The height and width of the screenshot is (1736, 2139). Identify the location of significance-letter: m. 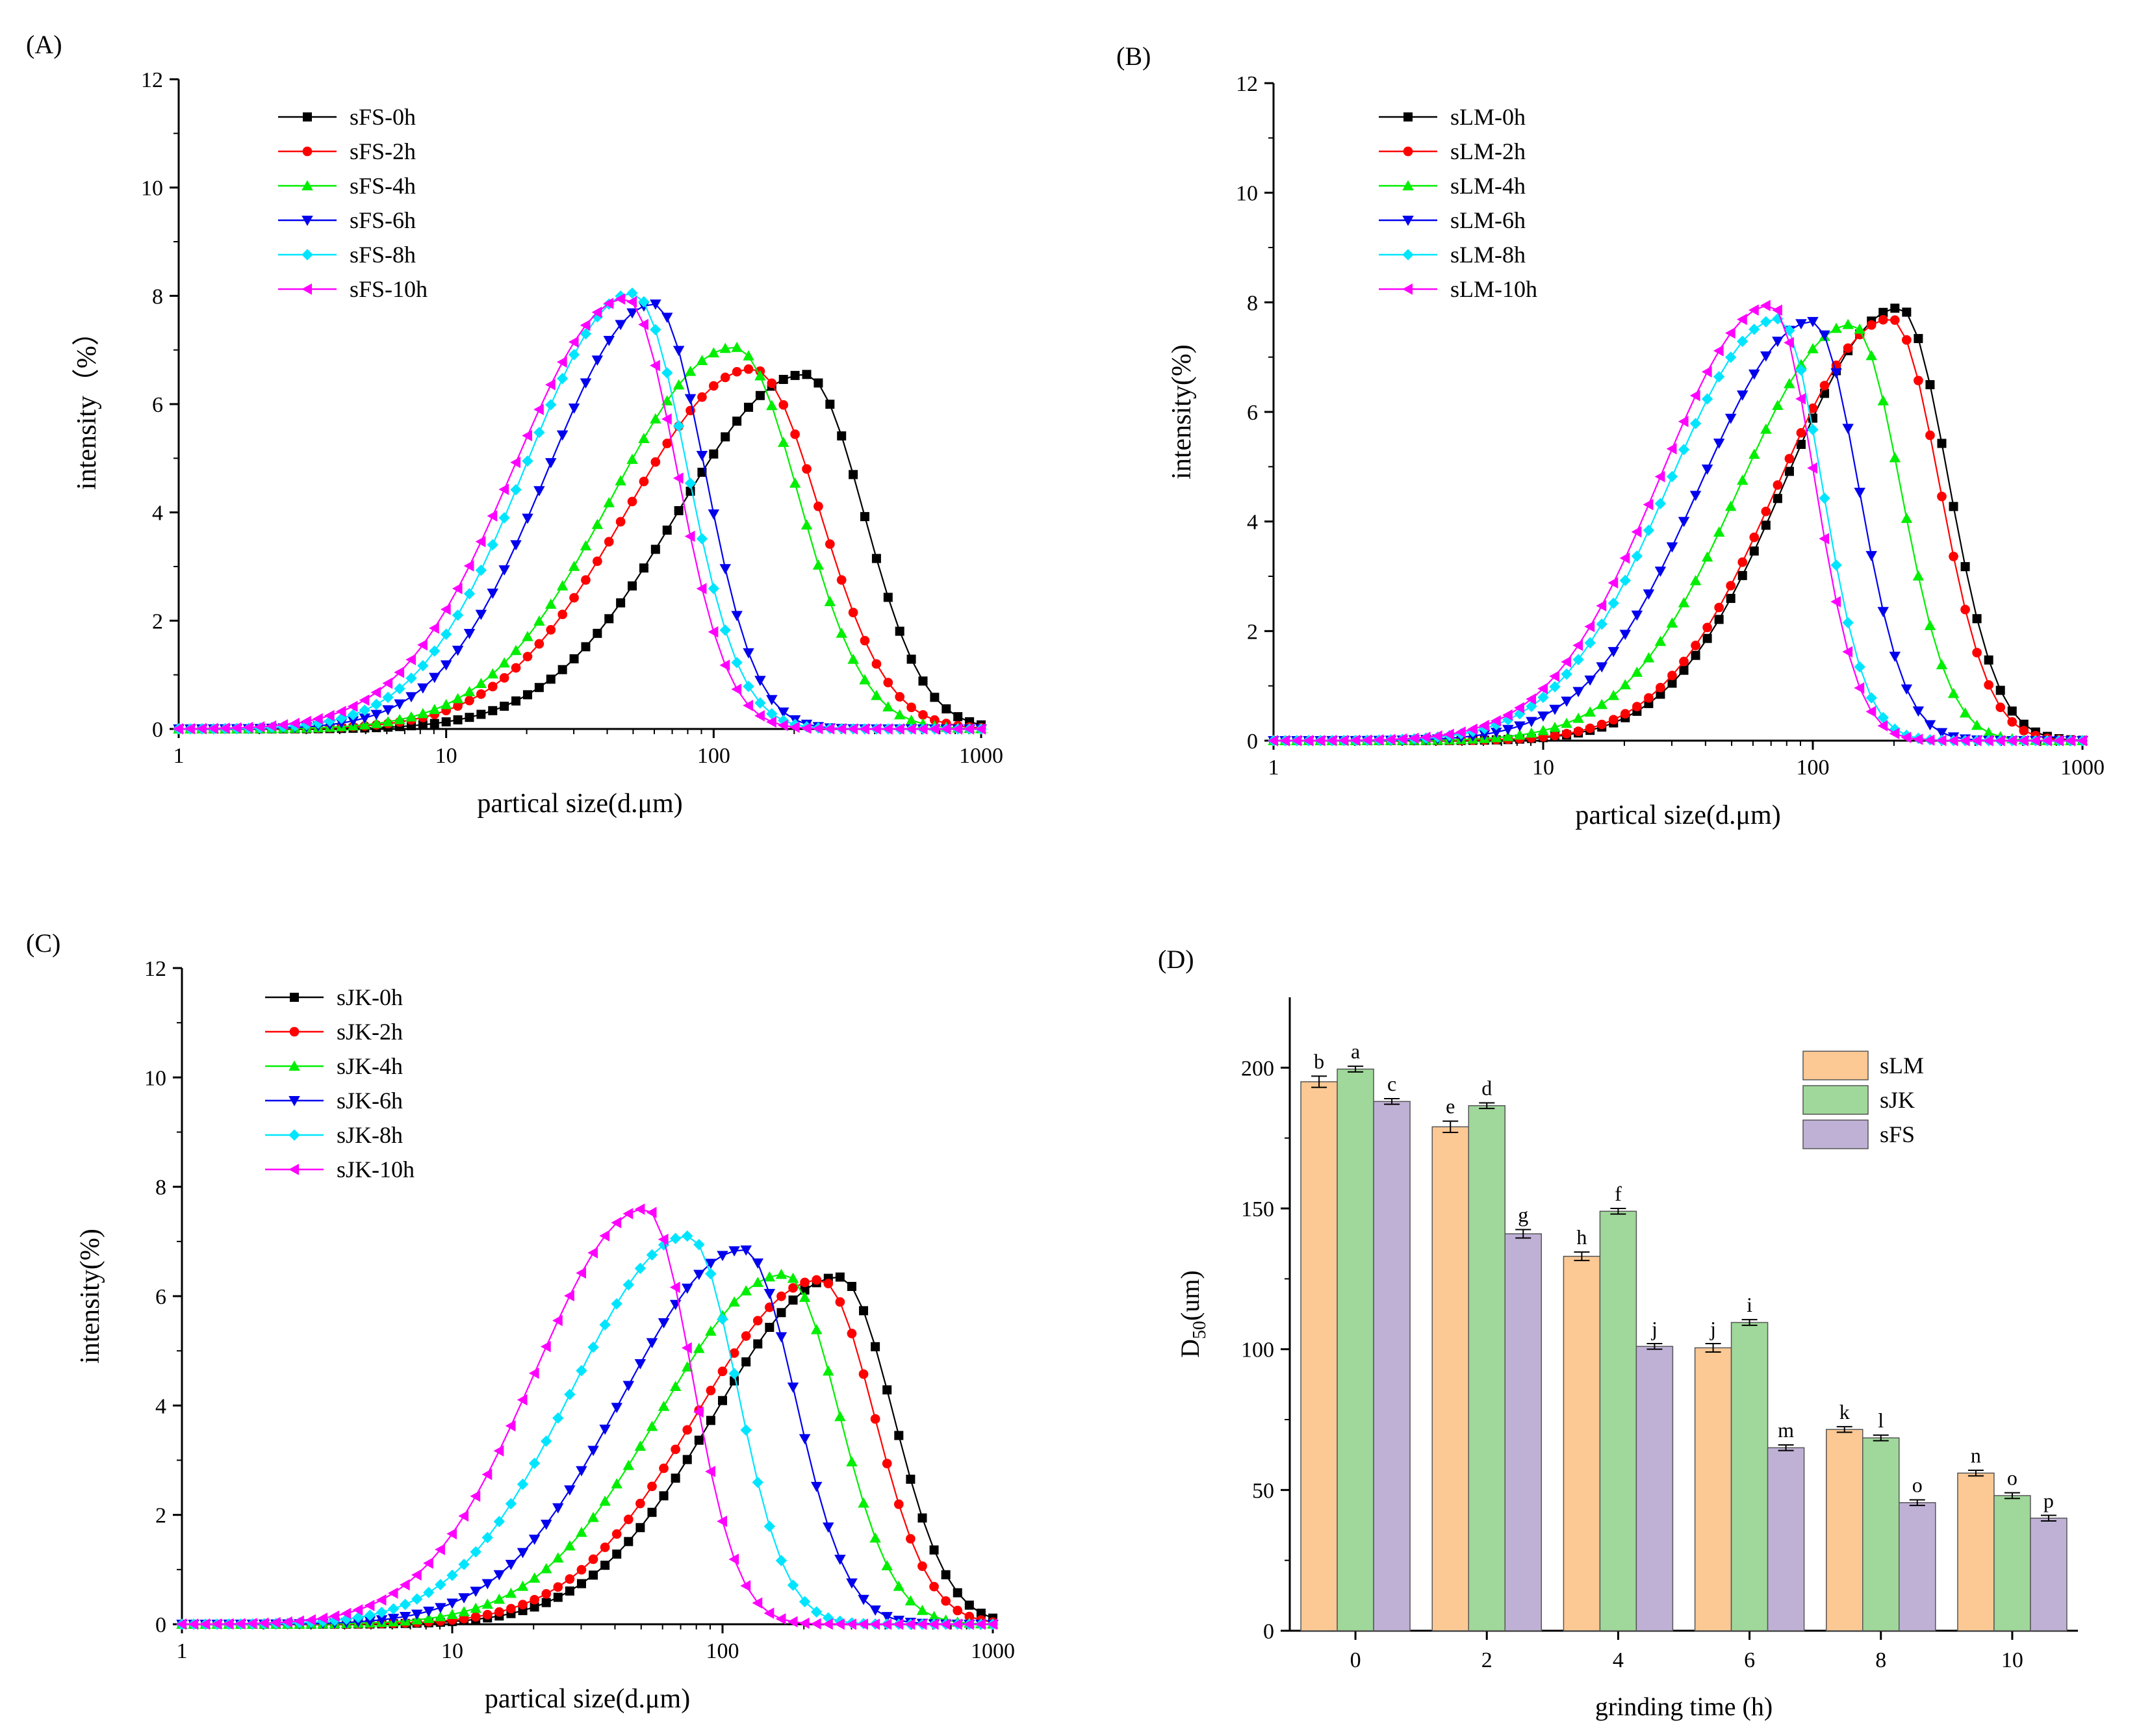
(1786, 1430).